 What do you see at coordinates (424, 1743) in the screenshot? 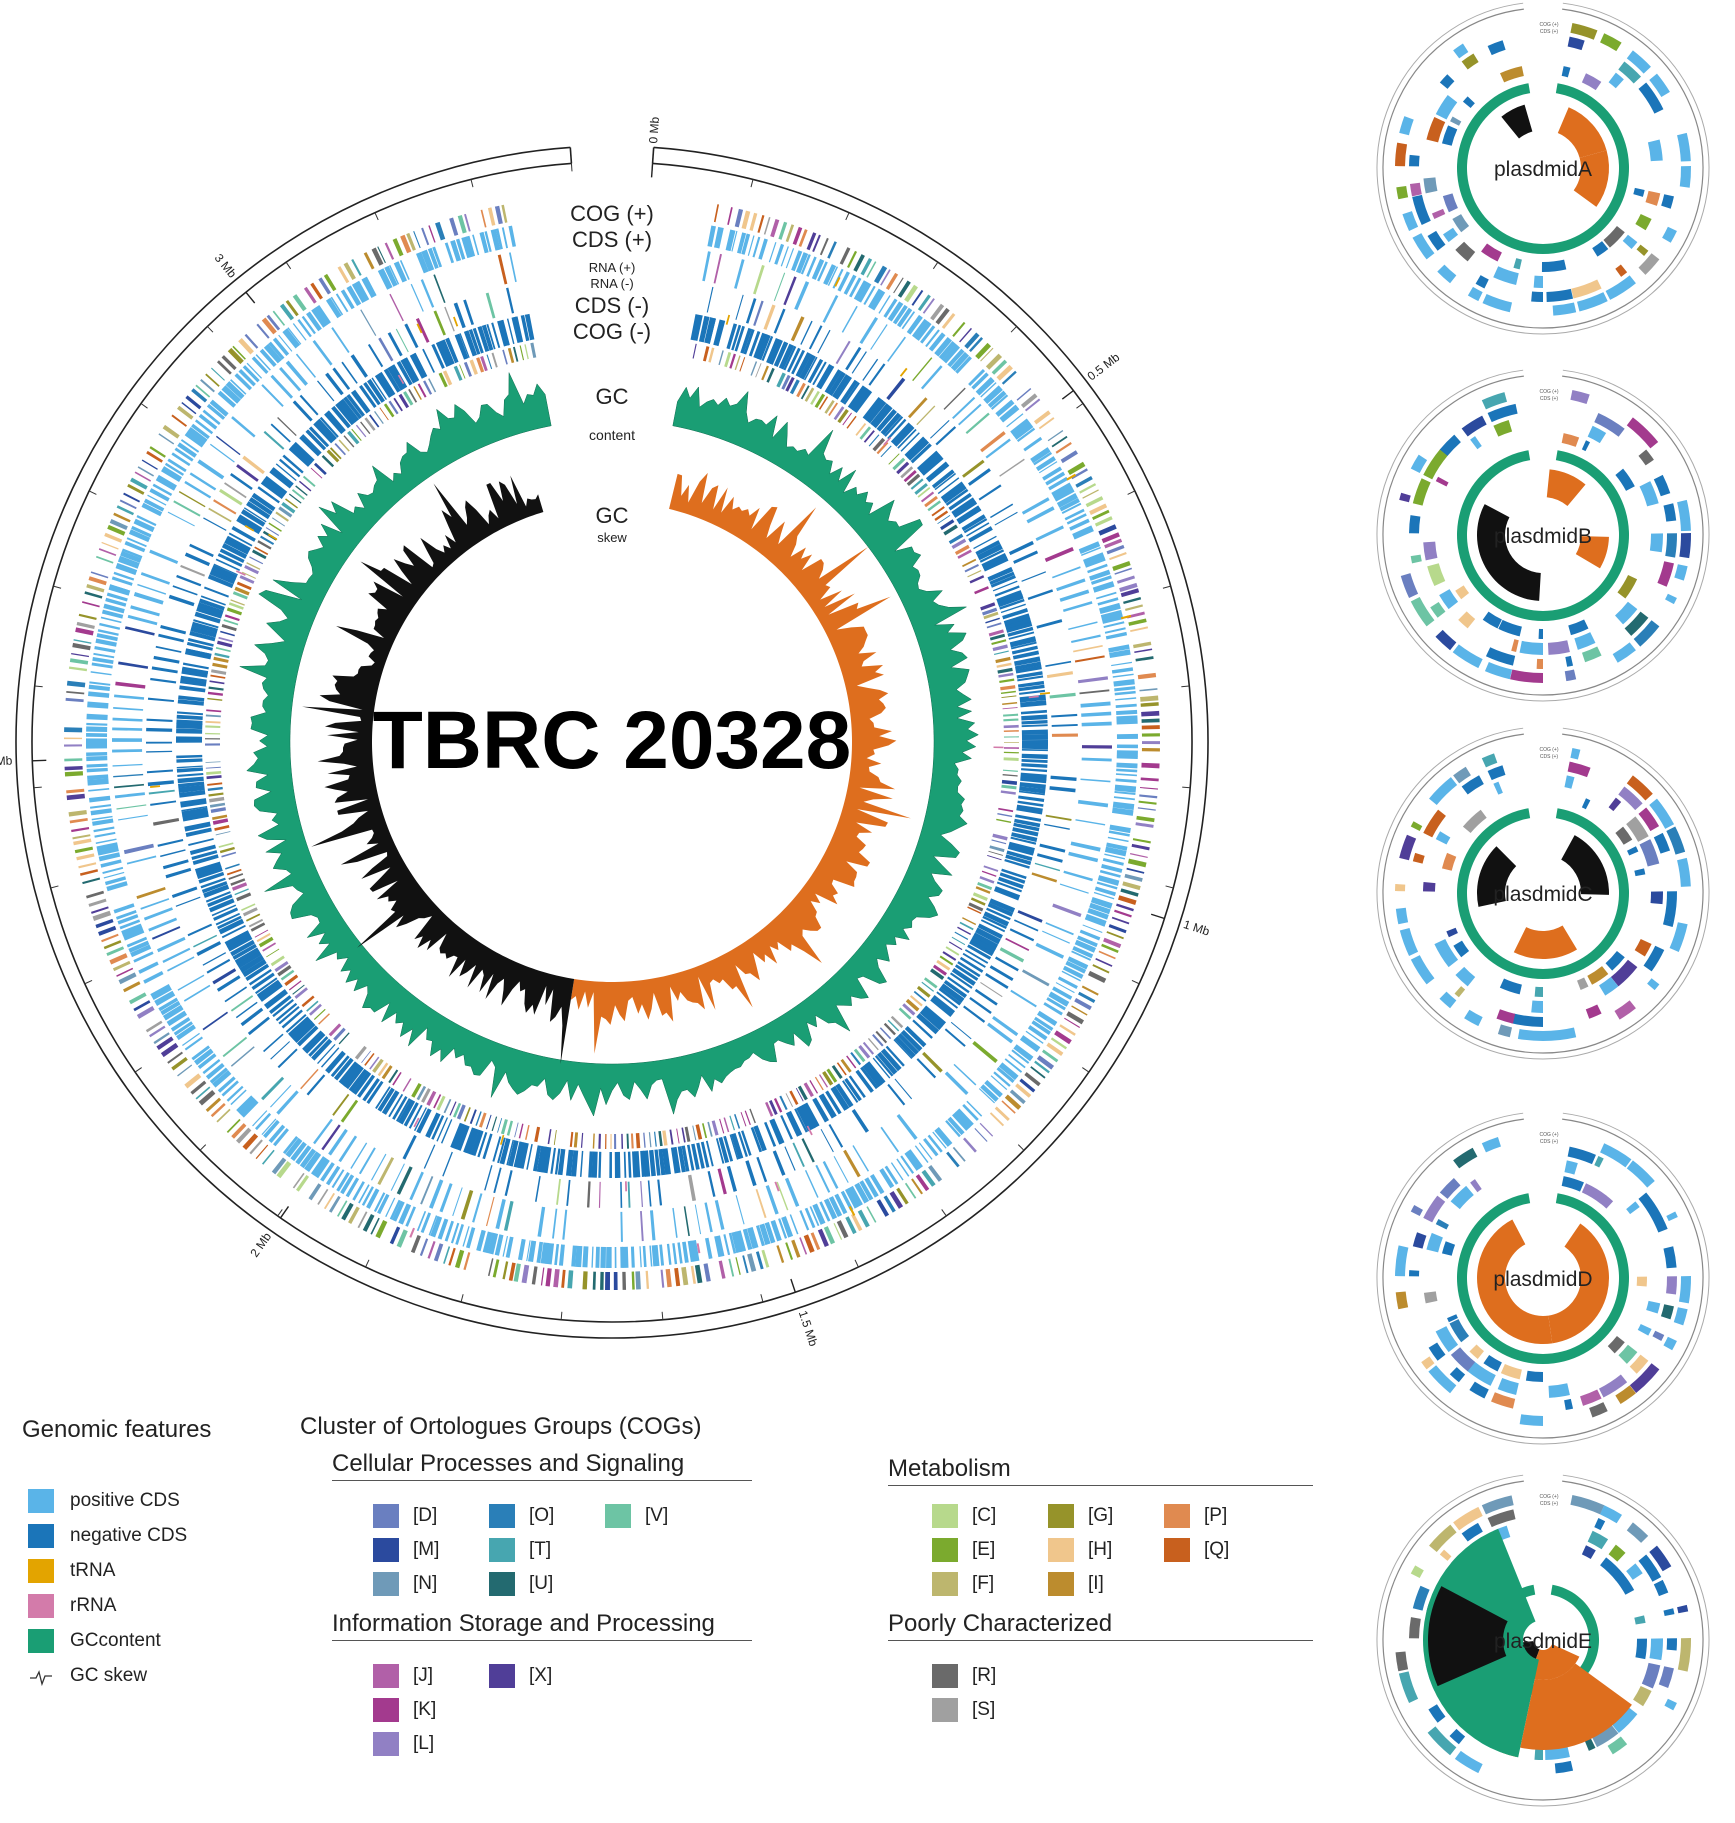
I see `legend-label: [L]` at bounding box center [424, 1743].